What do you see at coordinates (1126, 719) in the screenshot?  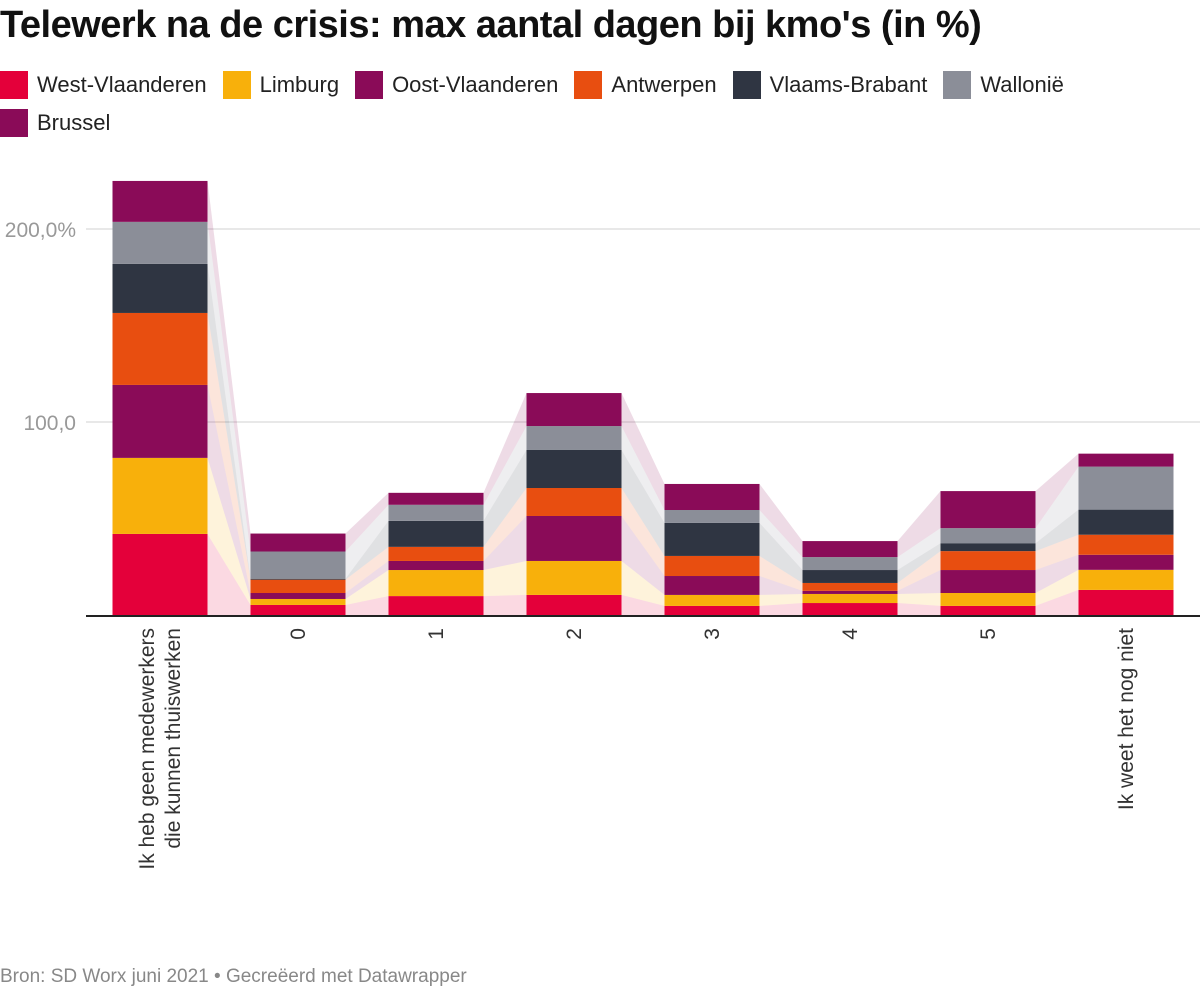 I see `x-tick-label: Ik weet het nog niet` at bounding box center [1126, 719].